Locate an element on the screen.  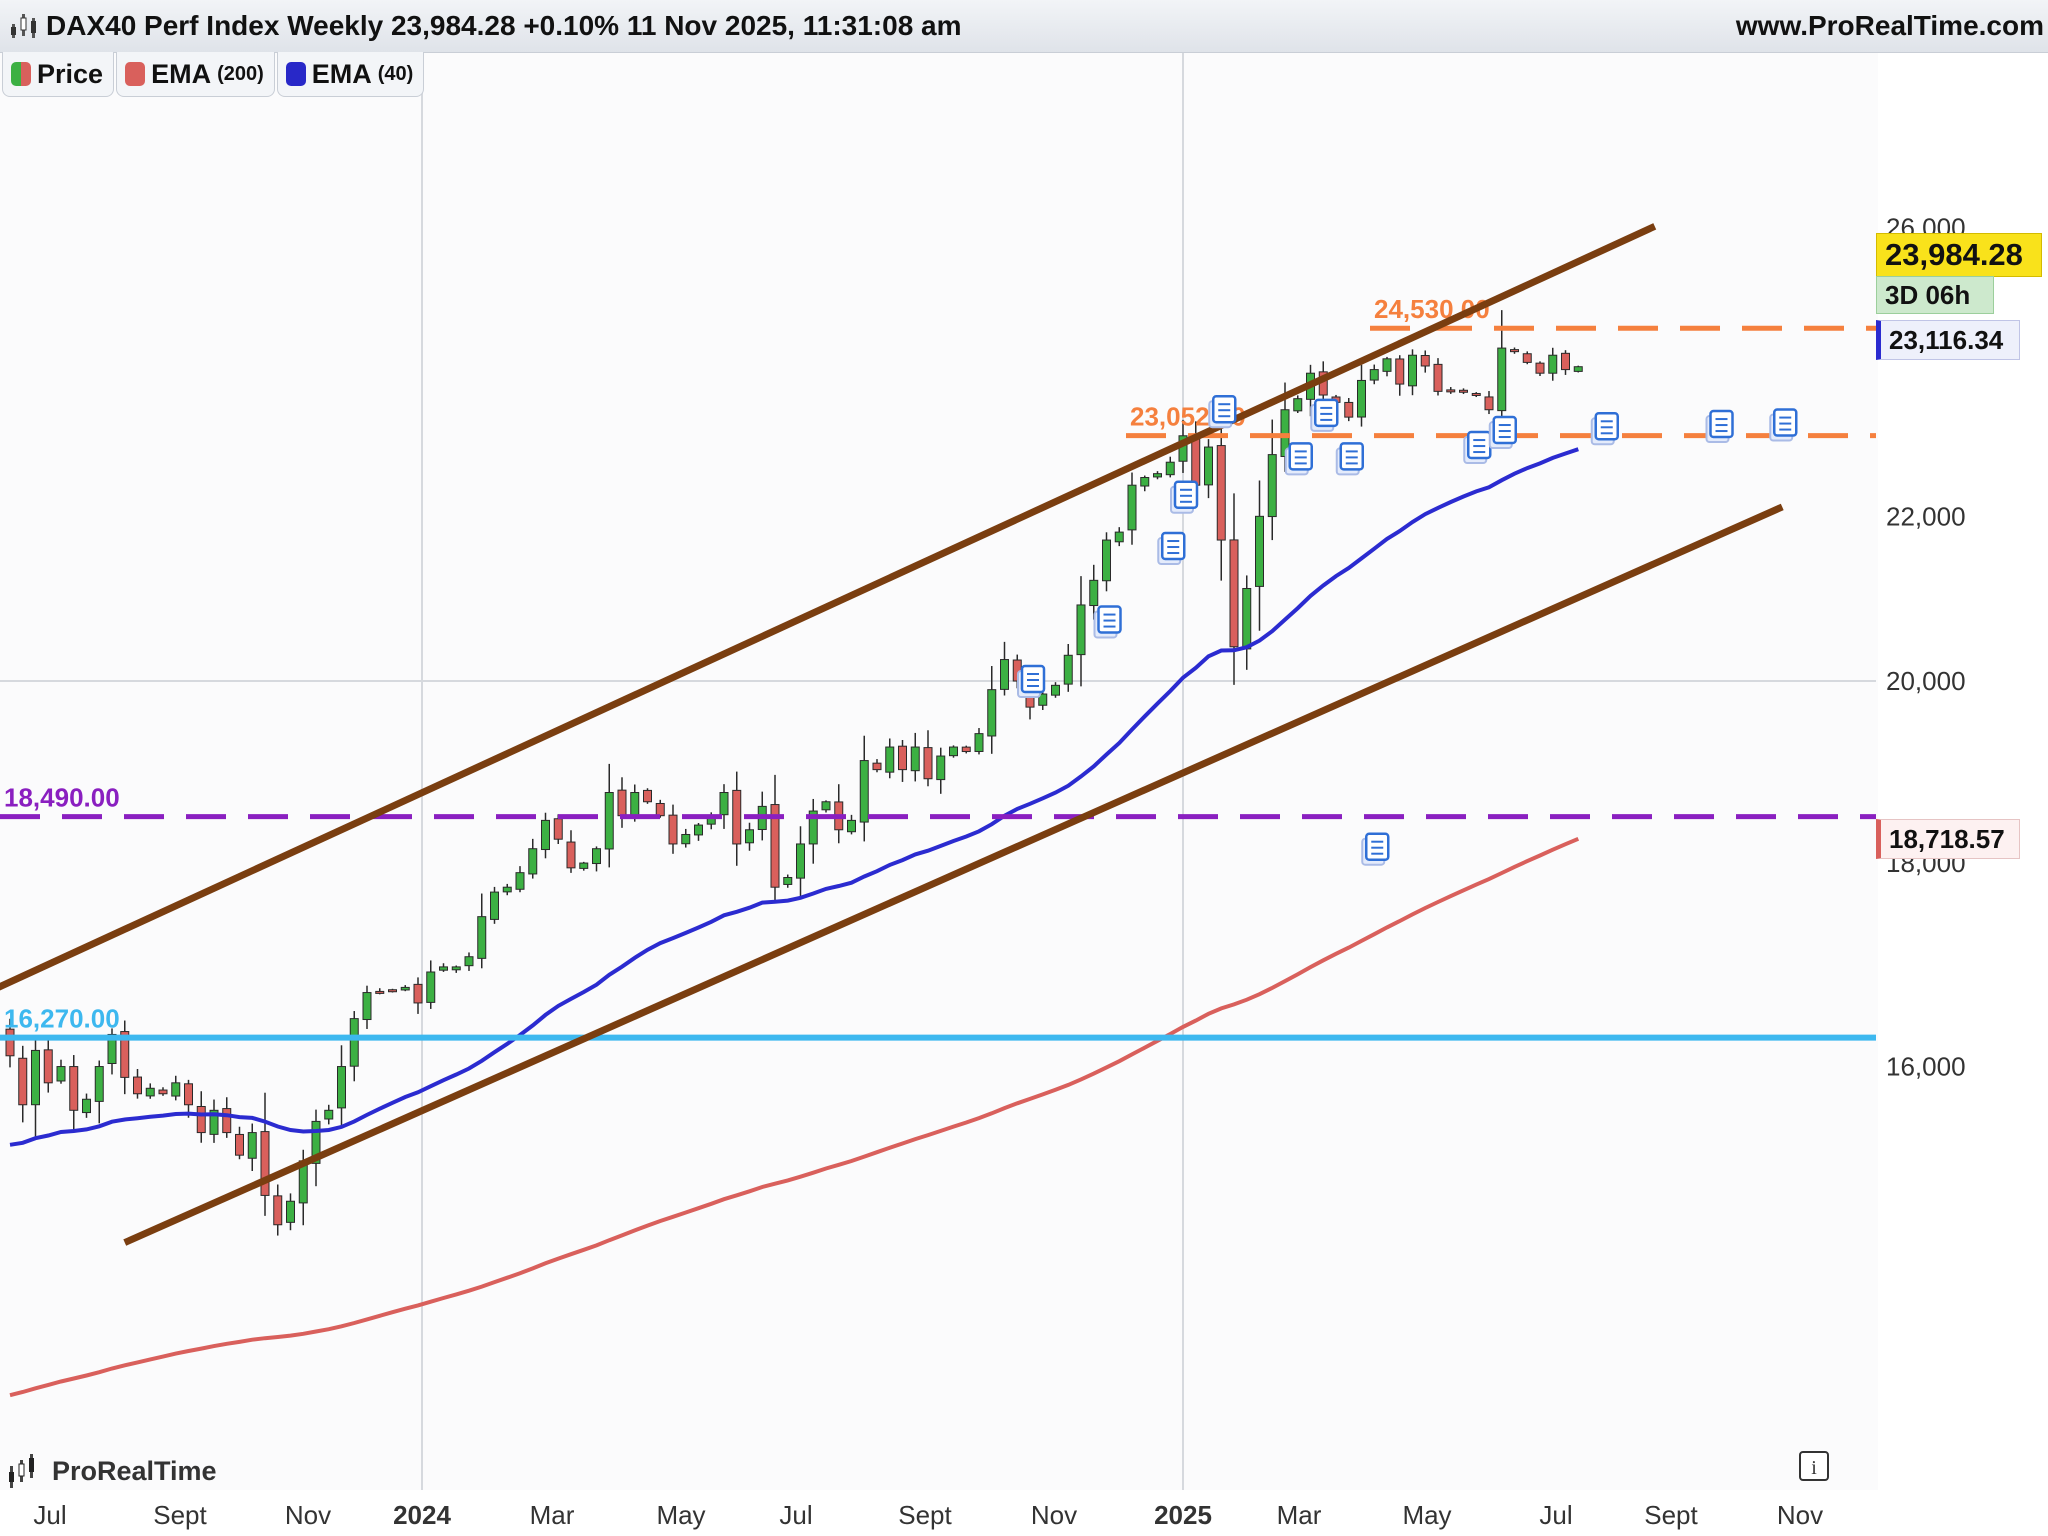
event-markers is located at coordinates (1407, 630).